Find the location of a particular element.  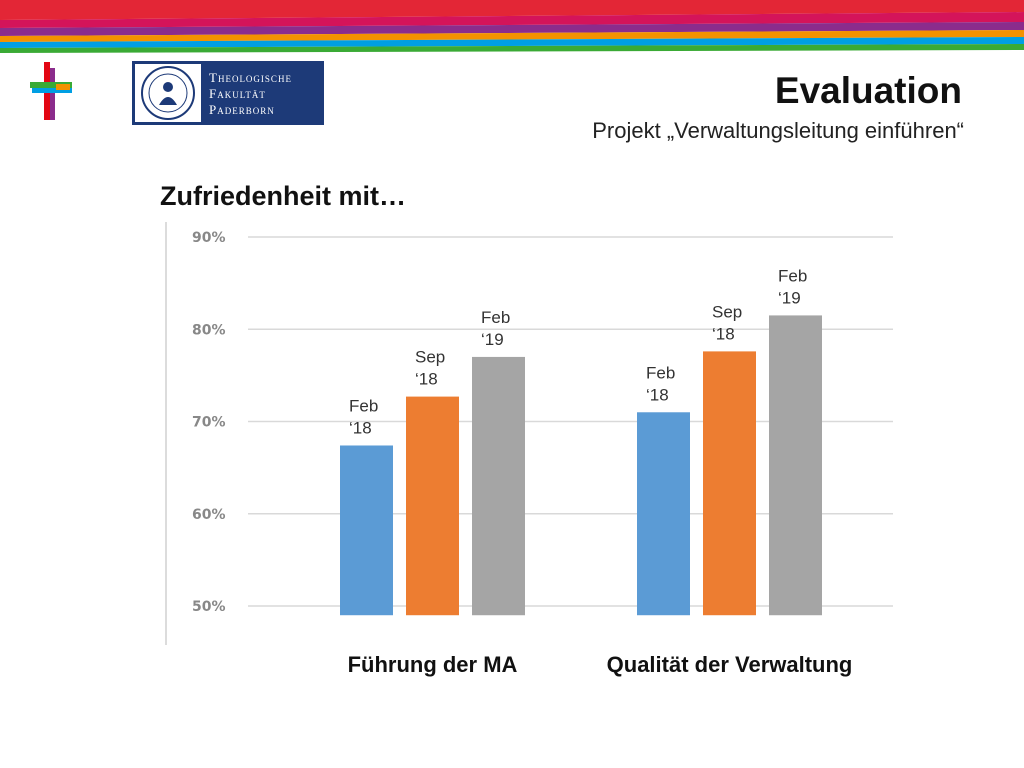

category-label: Führung der MA is located at coordinates (433, 664).